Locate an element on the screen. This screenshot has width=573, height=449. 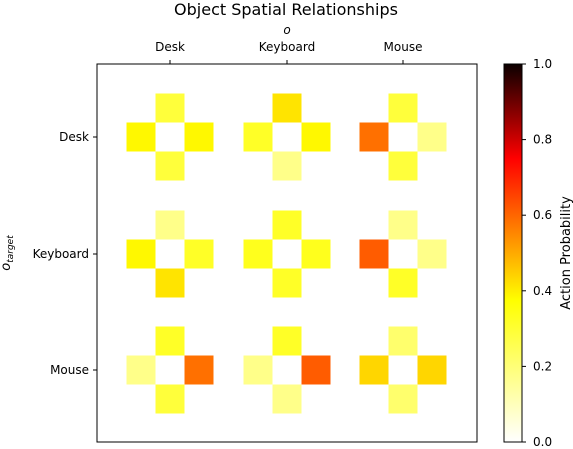
heatmap-cell-1-0-up is located at coordinates (170, 225).